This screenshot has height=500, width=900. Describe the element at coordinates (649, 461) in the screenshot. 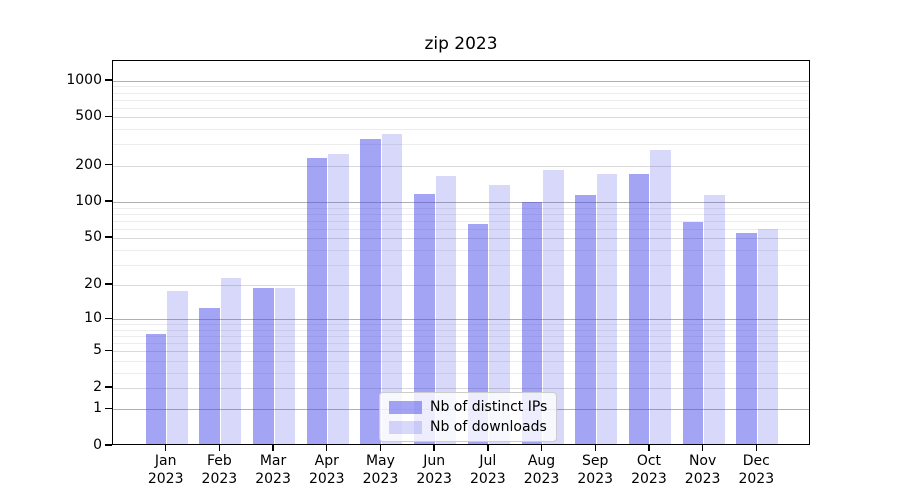

I see `x-tick-month: Oct` at that location.